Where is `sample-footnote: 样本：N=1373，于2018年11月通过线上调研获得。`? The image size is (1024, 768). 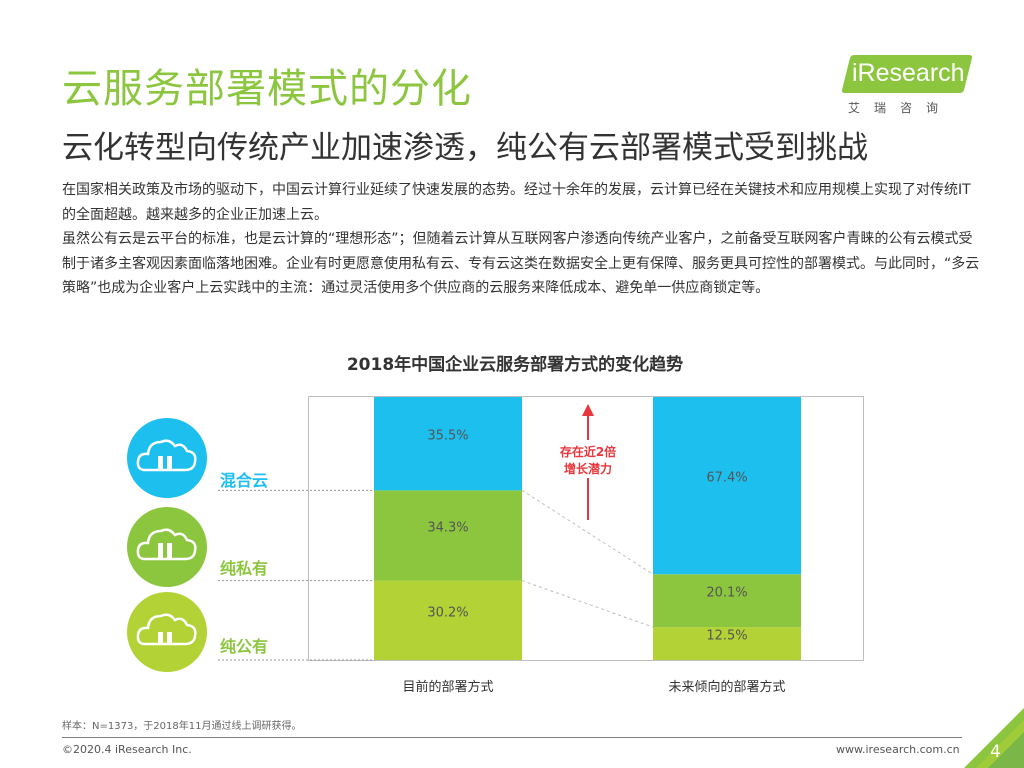
sample-footnote: 样本：N=1373，于2018年11月通过线上调研获得。 is located at coordinates (182, 726).